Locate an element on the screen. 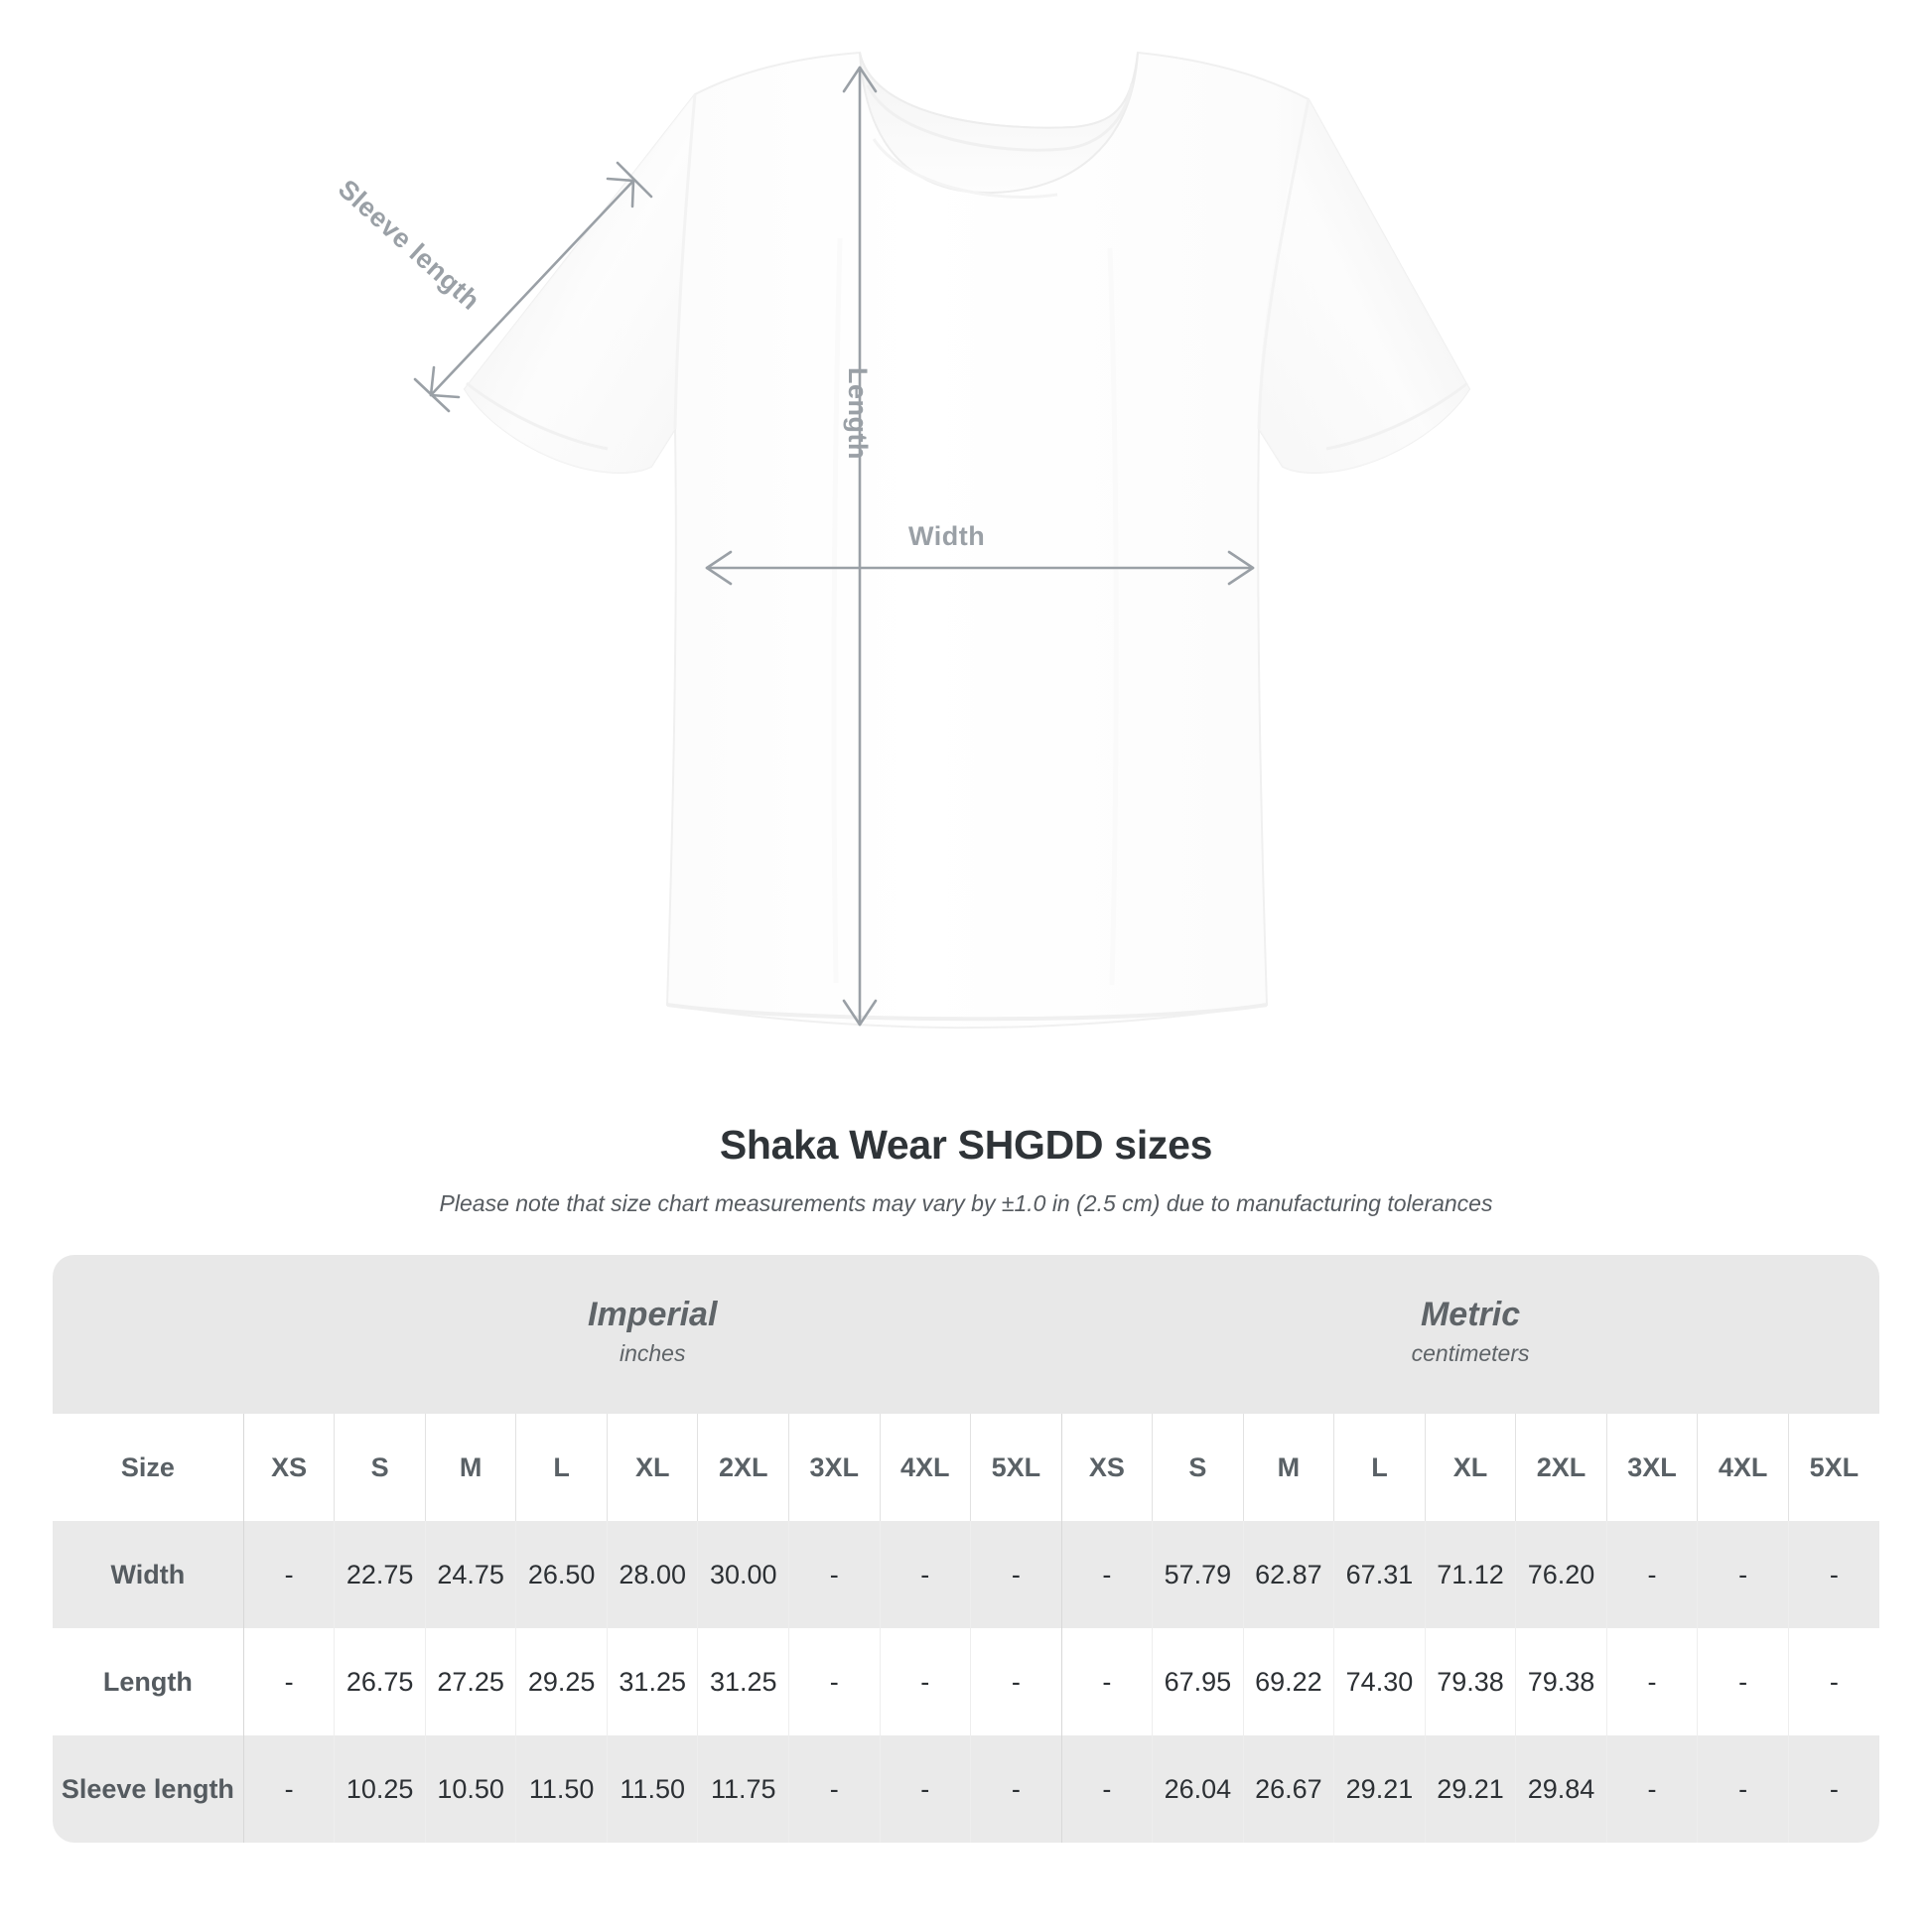 This screenshot has height=1932, width=1932. length-label: Length is located at coordinates (858, 413).